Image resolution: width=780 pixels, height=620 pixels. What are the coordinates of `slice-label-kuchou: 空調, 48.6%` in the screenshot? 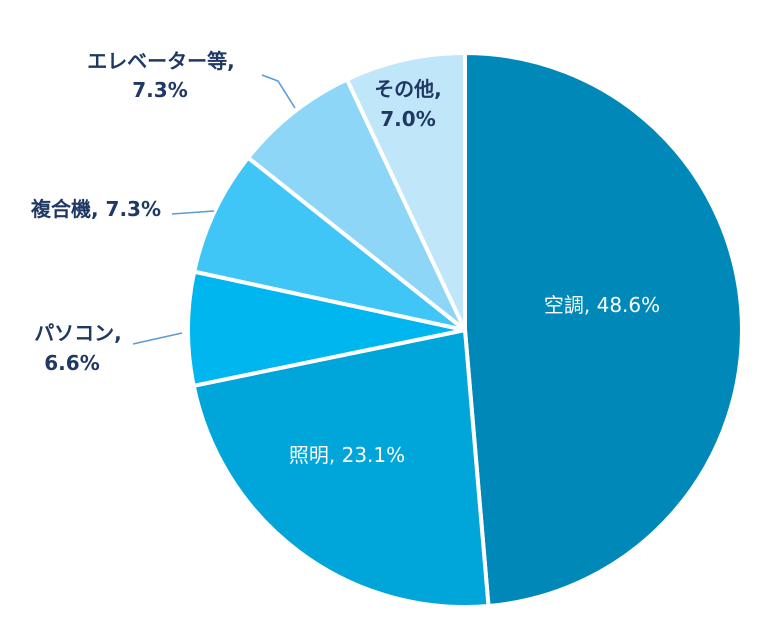 It's located at (602, 305).